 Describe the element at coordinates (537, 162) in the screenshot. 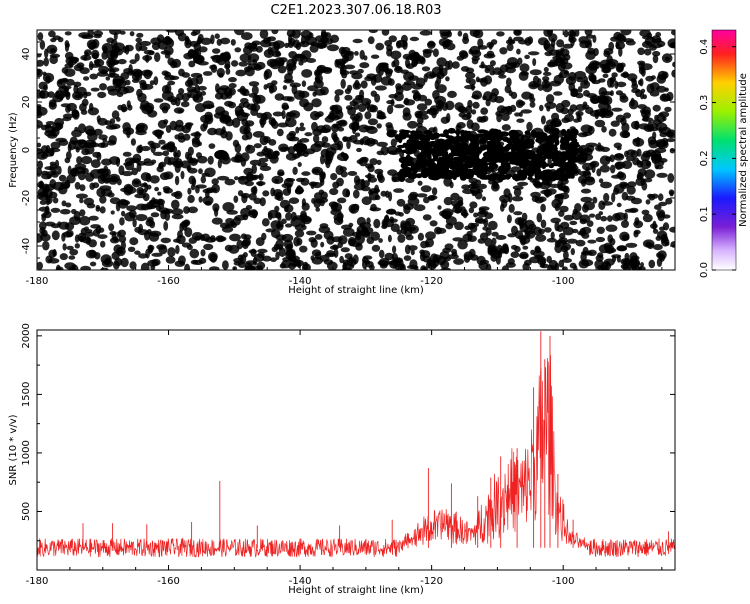

I see `spectrogram-peak` at that location.